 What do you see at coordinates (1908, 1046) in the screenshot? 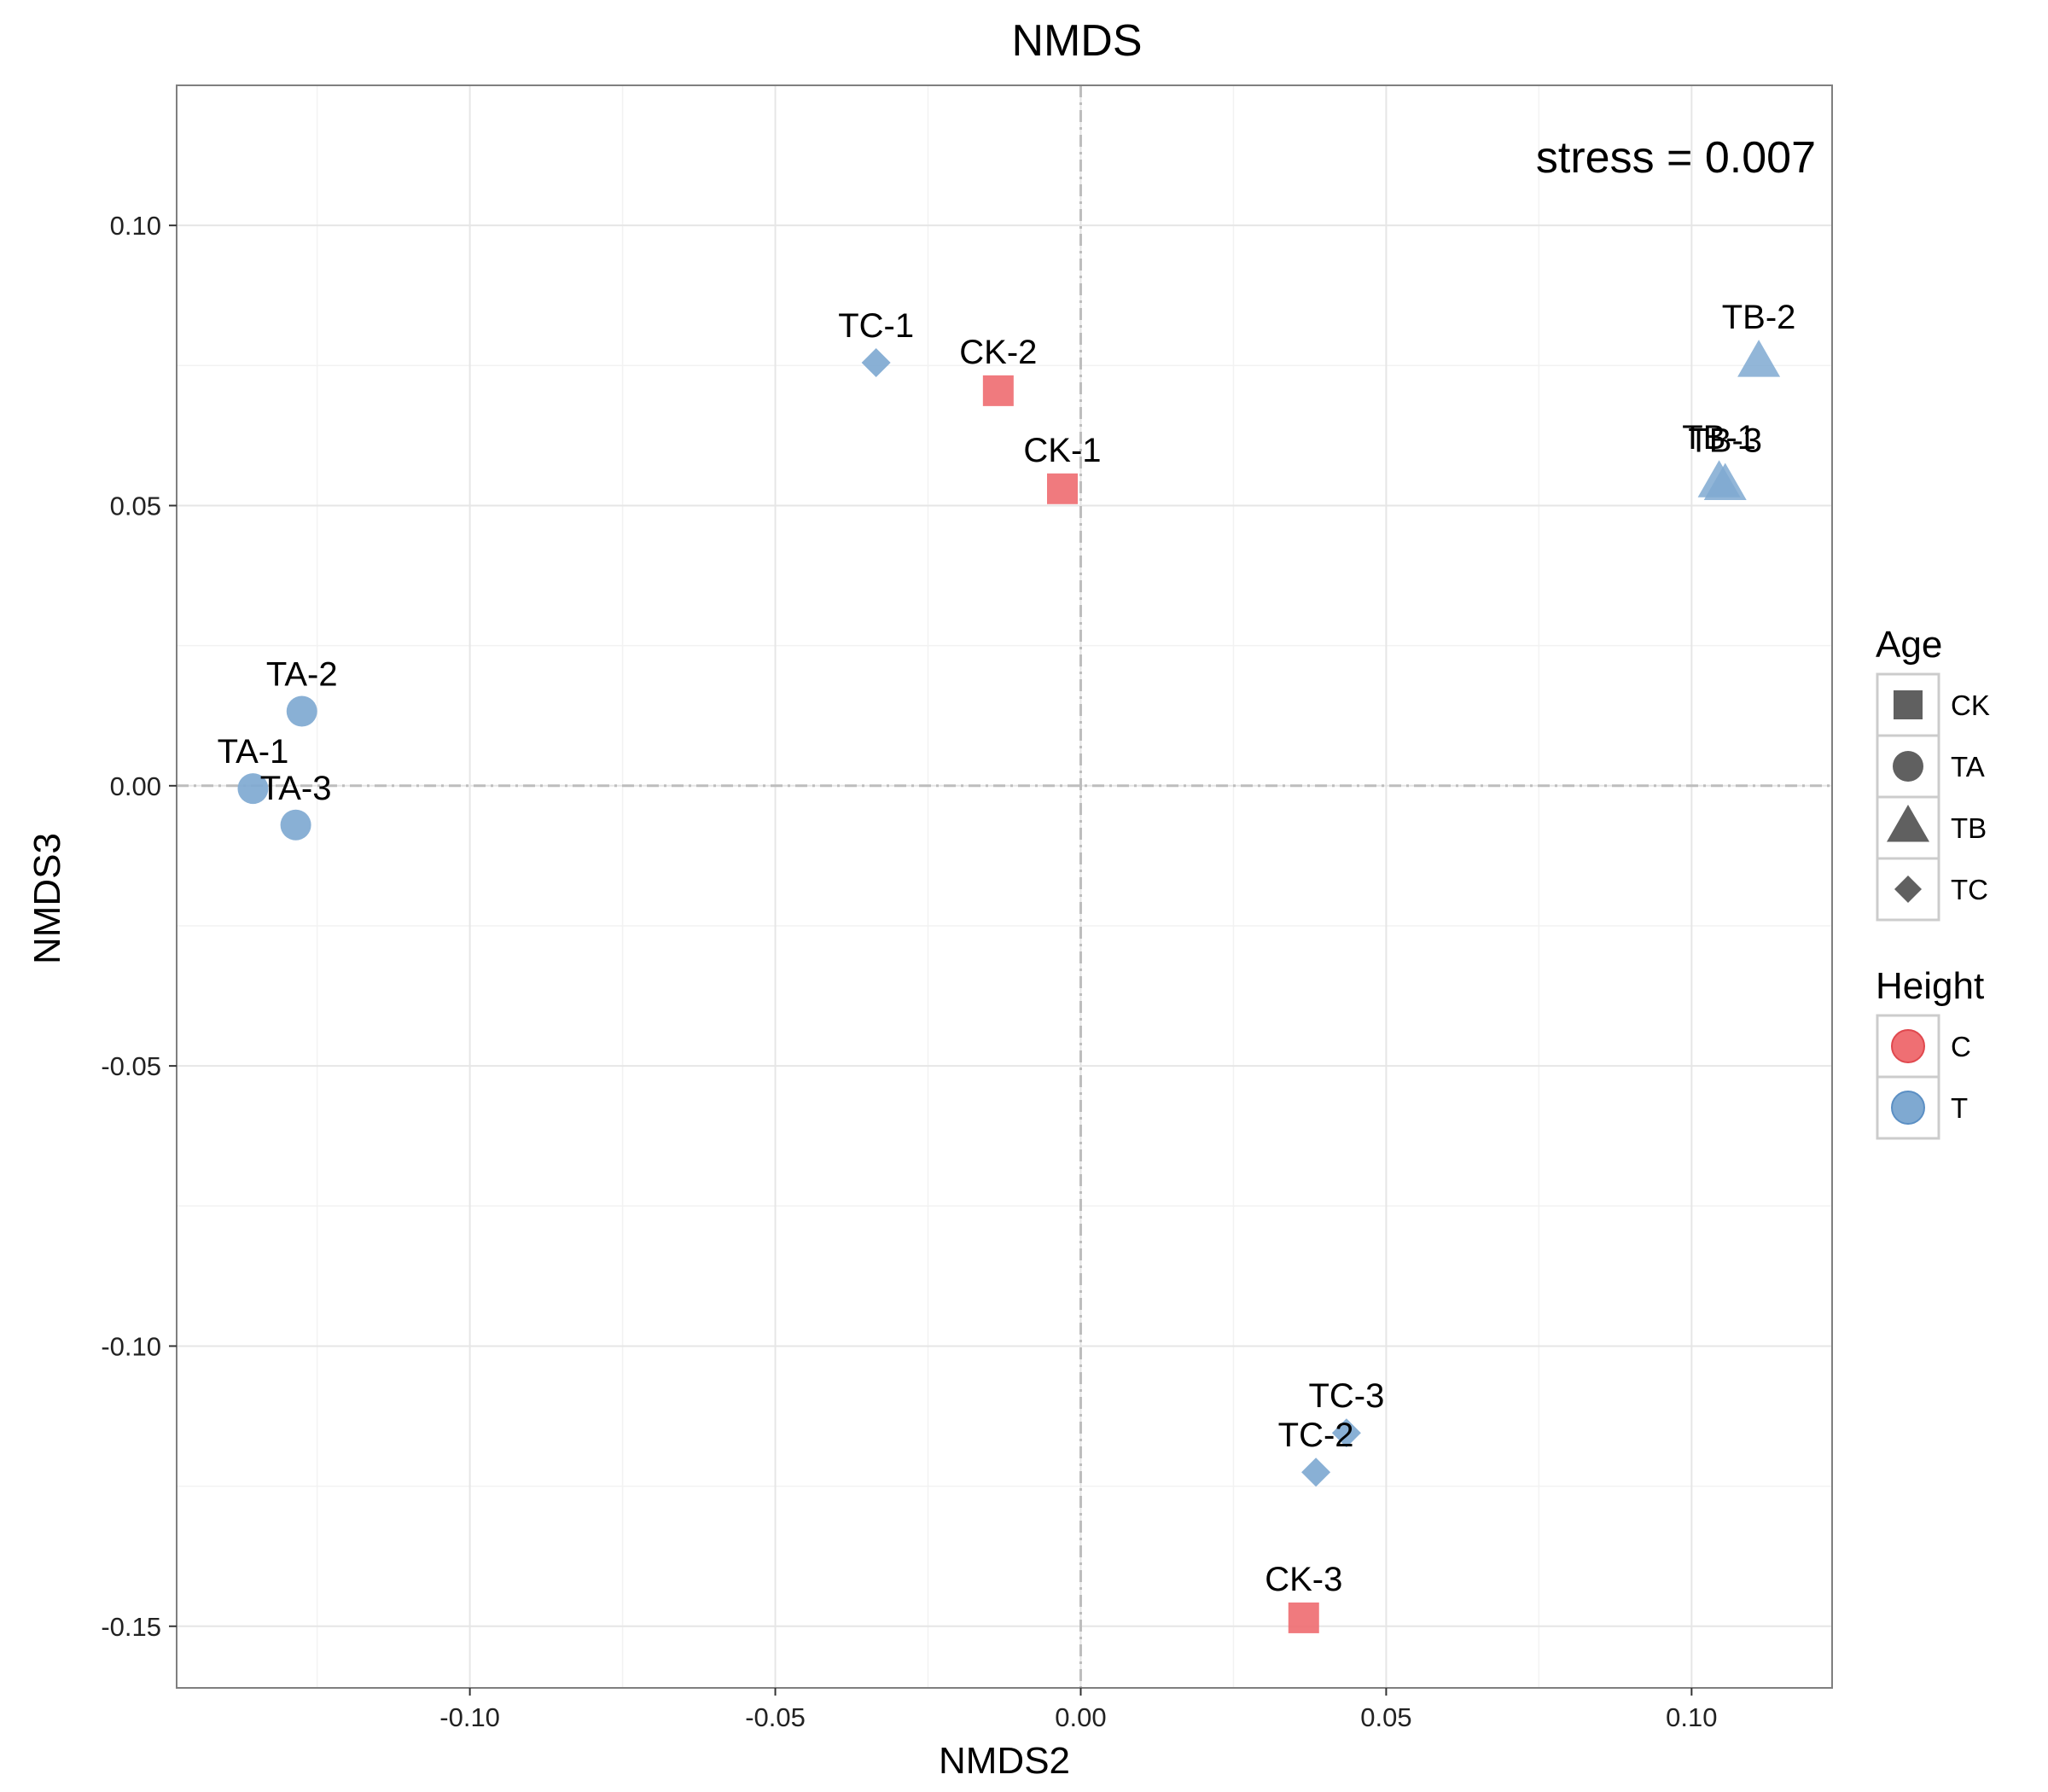
I see `legend-c-circle-icon` at bounding box center [1908, 1046].